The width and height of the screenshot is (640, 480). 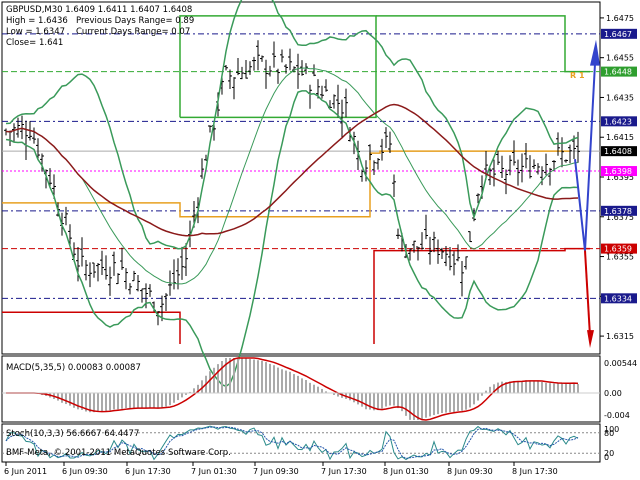 What do you see at coordinates (470, 471) in the screenshot?
I see `time-tick-label: 8 Jun 09:30` at bounding box center [470, 471].